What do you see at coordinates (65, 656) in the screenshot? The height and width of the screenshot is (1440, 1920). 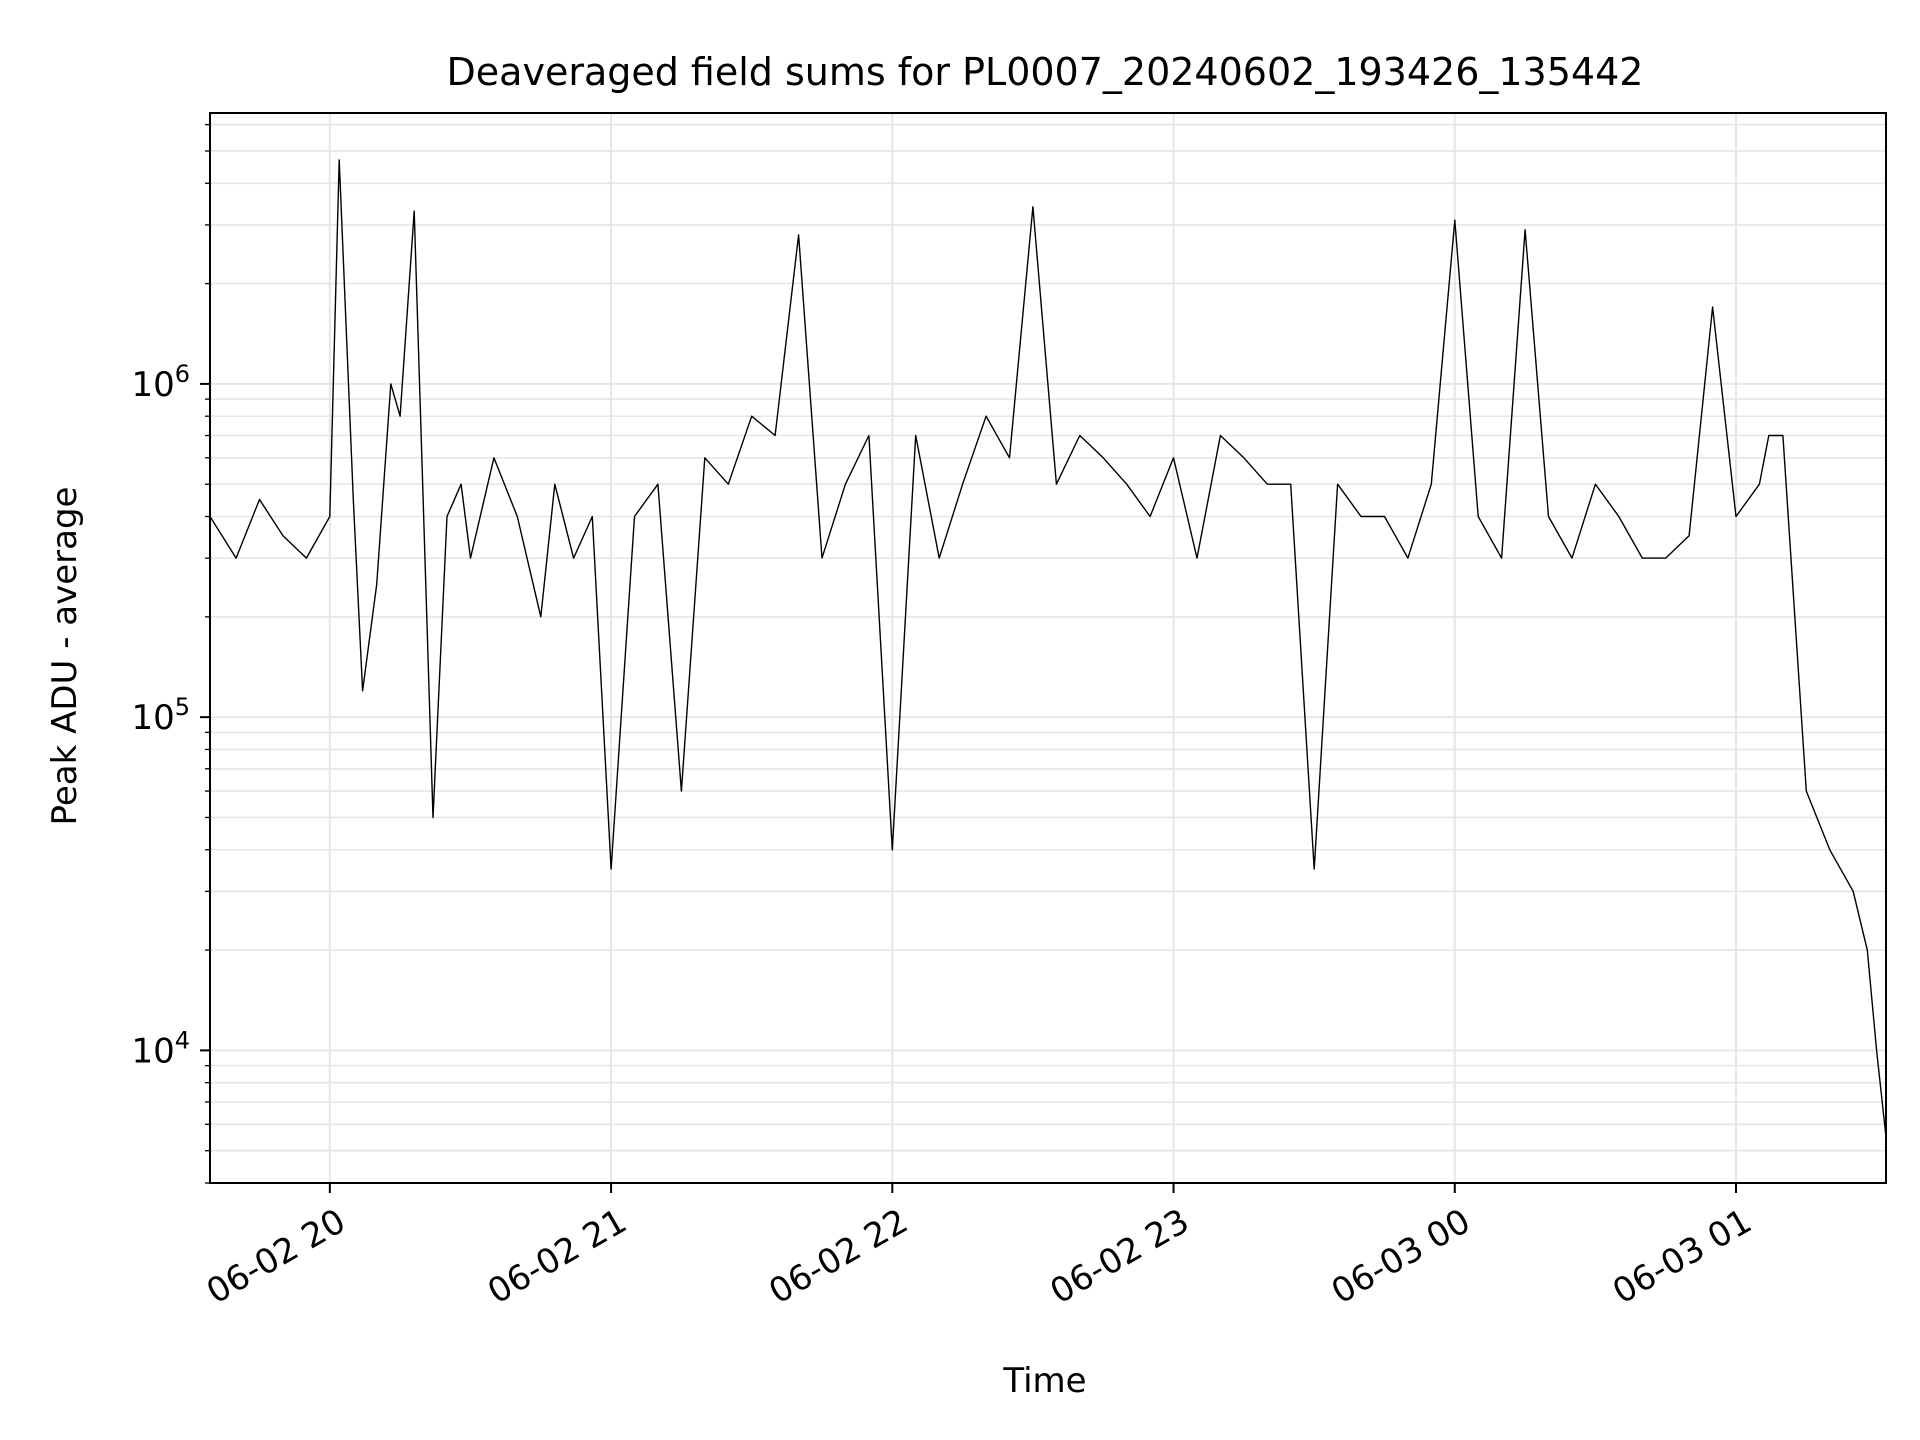 I see `y-axis-label: Peak ADU - average` at bounding box center [65, 656].